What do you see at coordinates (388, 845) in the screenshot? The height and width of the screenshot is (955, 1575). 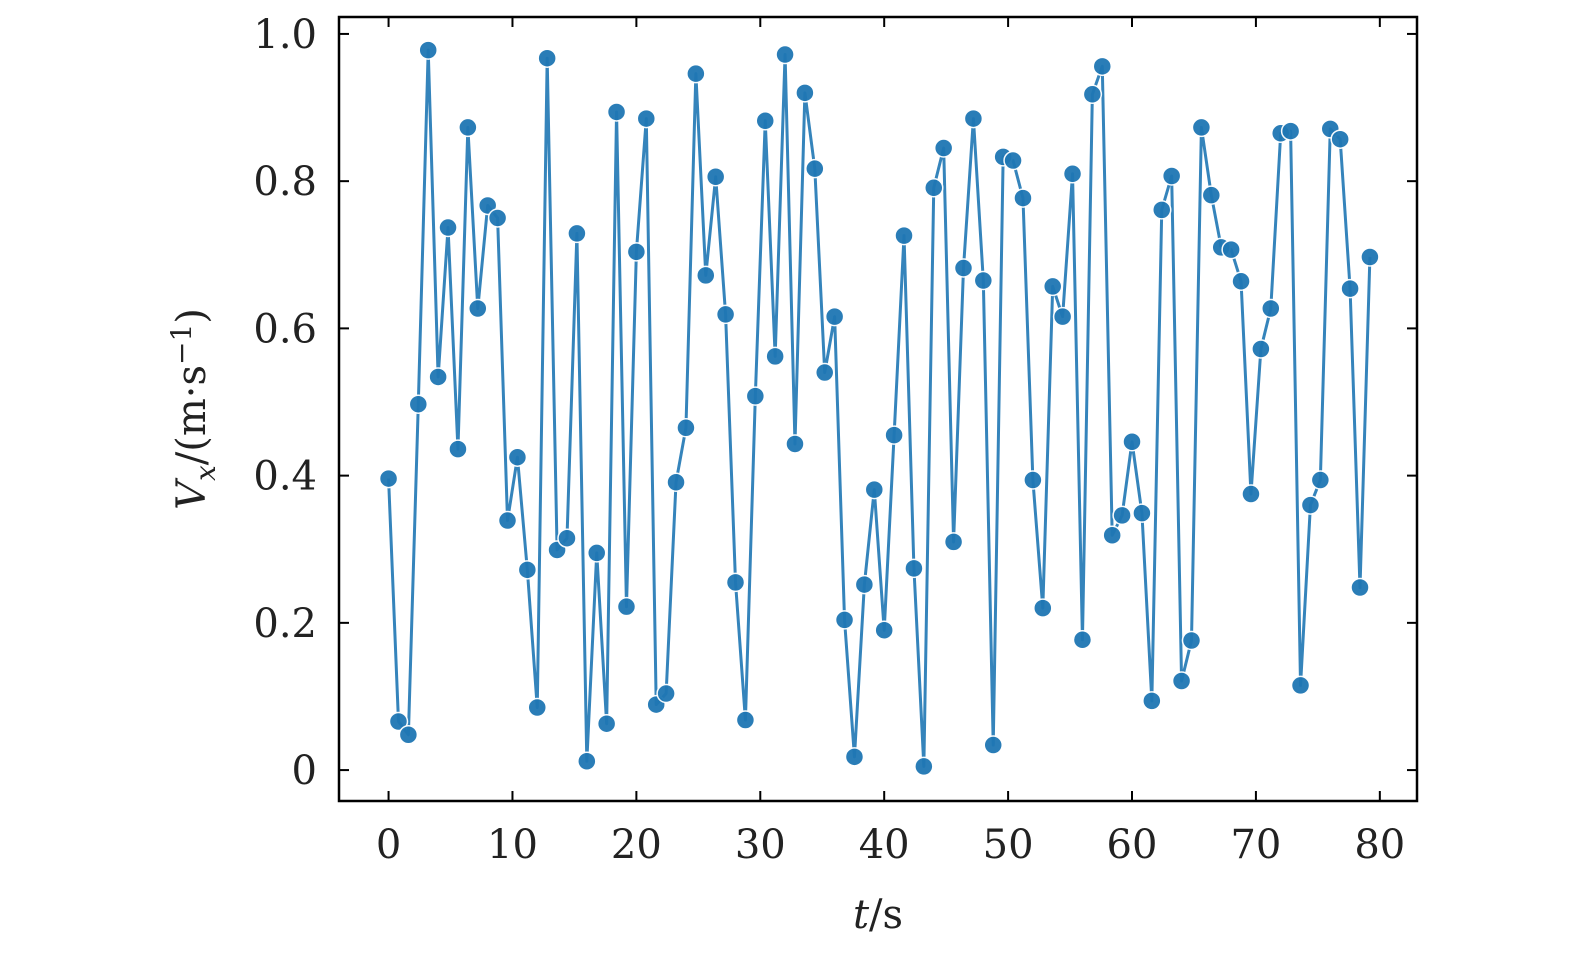 I see `x-tick-label: 0` at bounding box center [388, 845].